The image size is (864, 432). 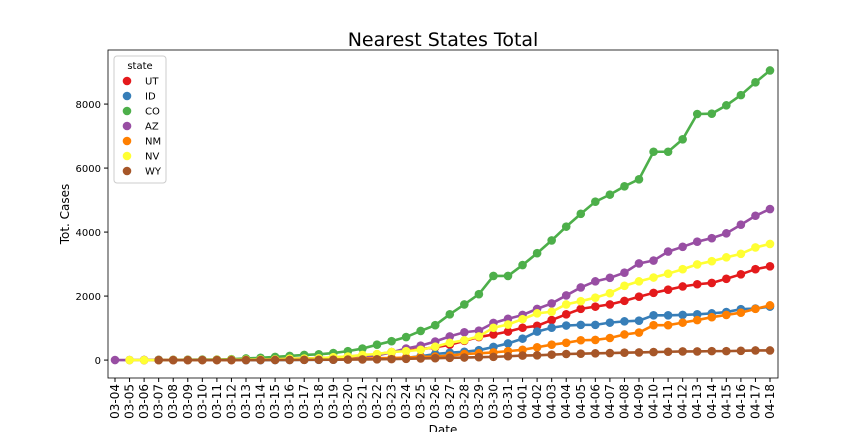 I want to click on legend-label: ID, so click(x=150, y=97).